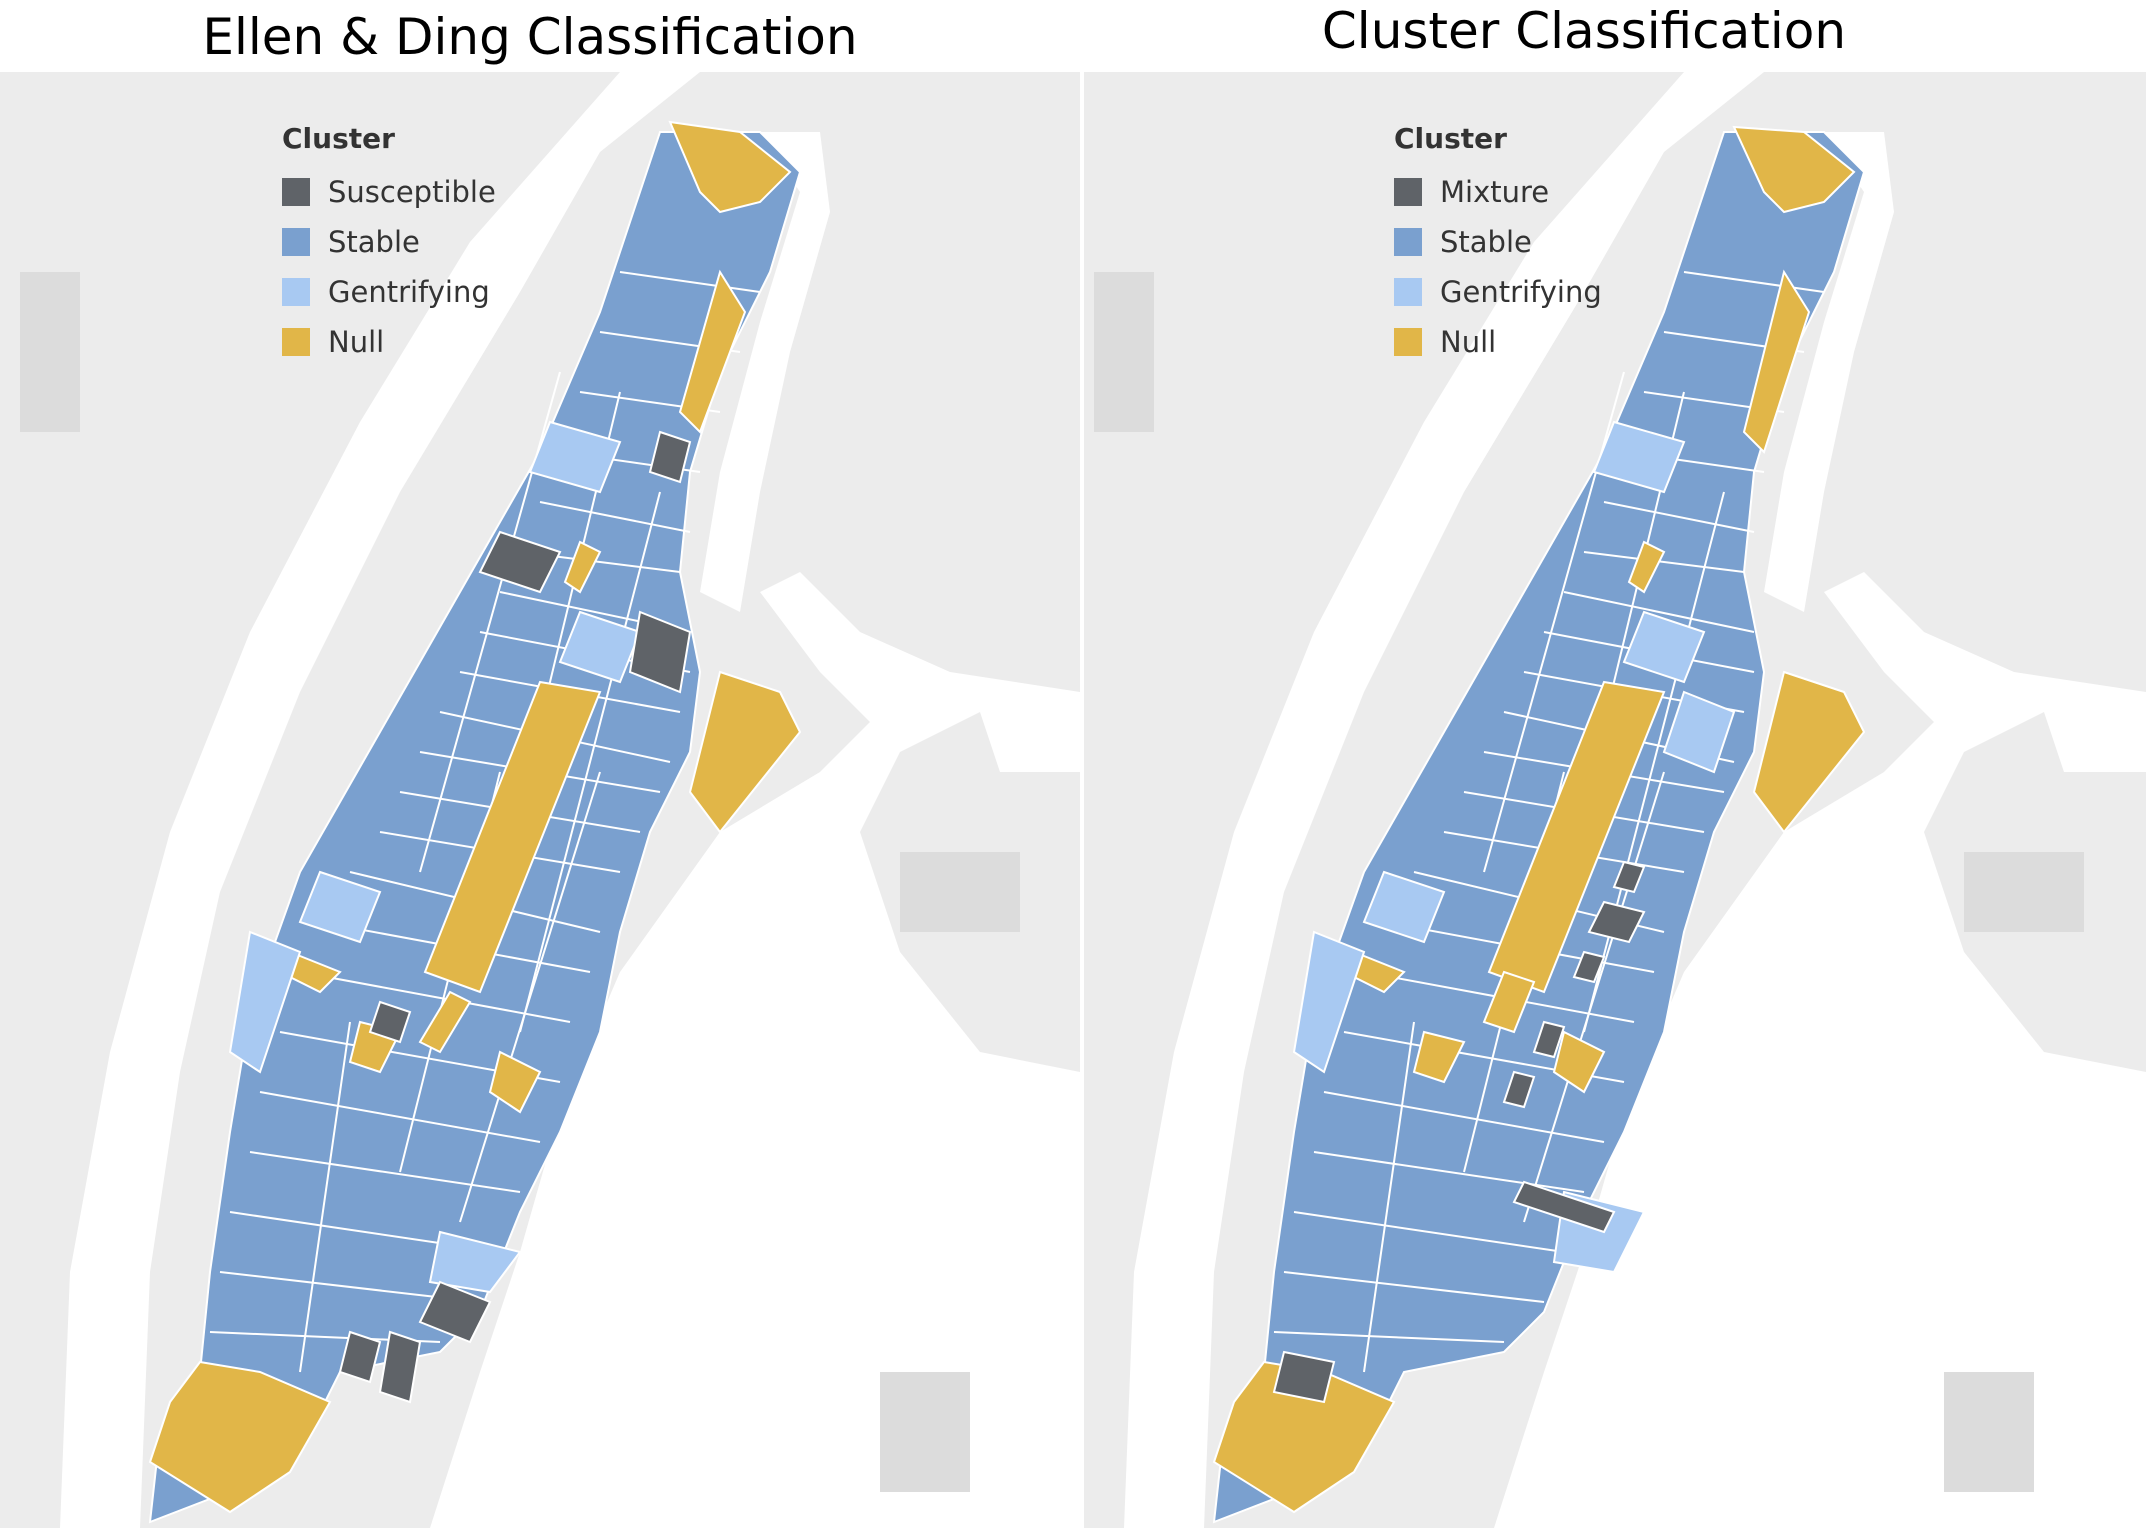 The width and height of the screenshot is (2146, 1528). What do you see at coordinates (1459, 1132) in the screenshot?
I see `mixture-regions` at bounding box center [1459, 1132].